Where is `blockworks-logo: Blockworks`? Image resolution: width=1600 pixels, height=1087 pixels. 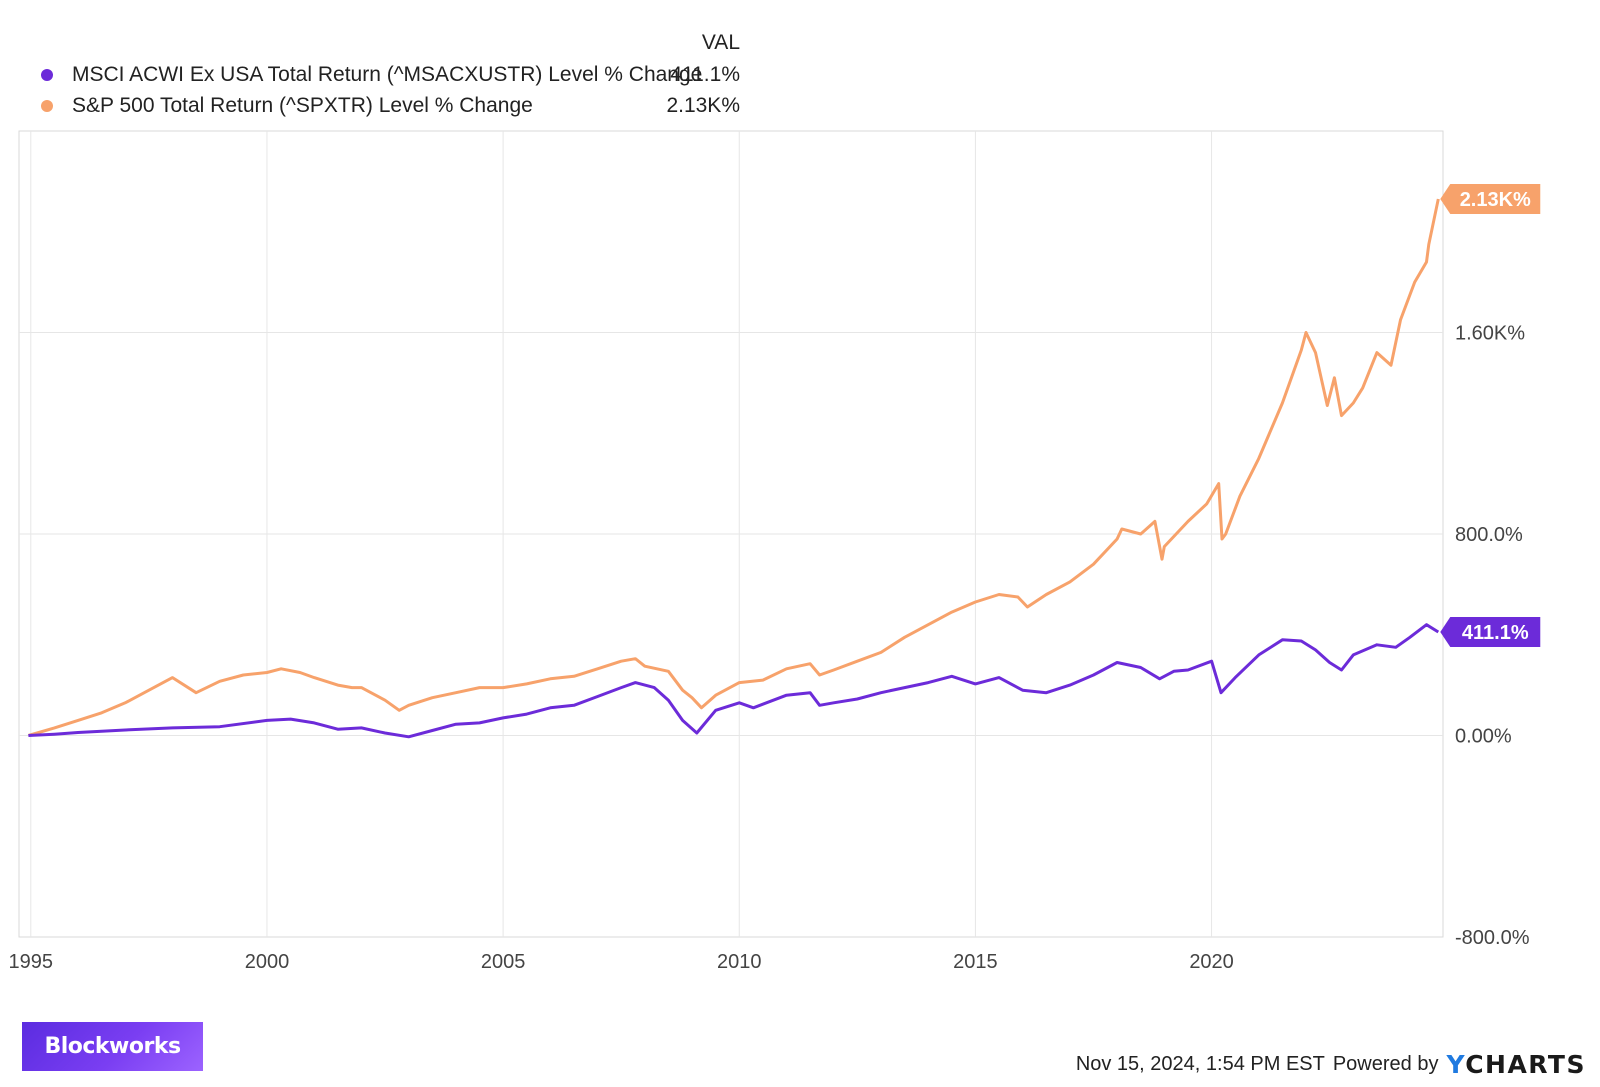 blockworks-logo: Blockworks is located at coordinates (112, 1046).